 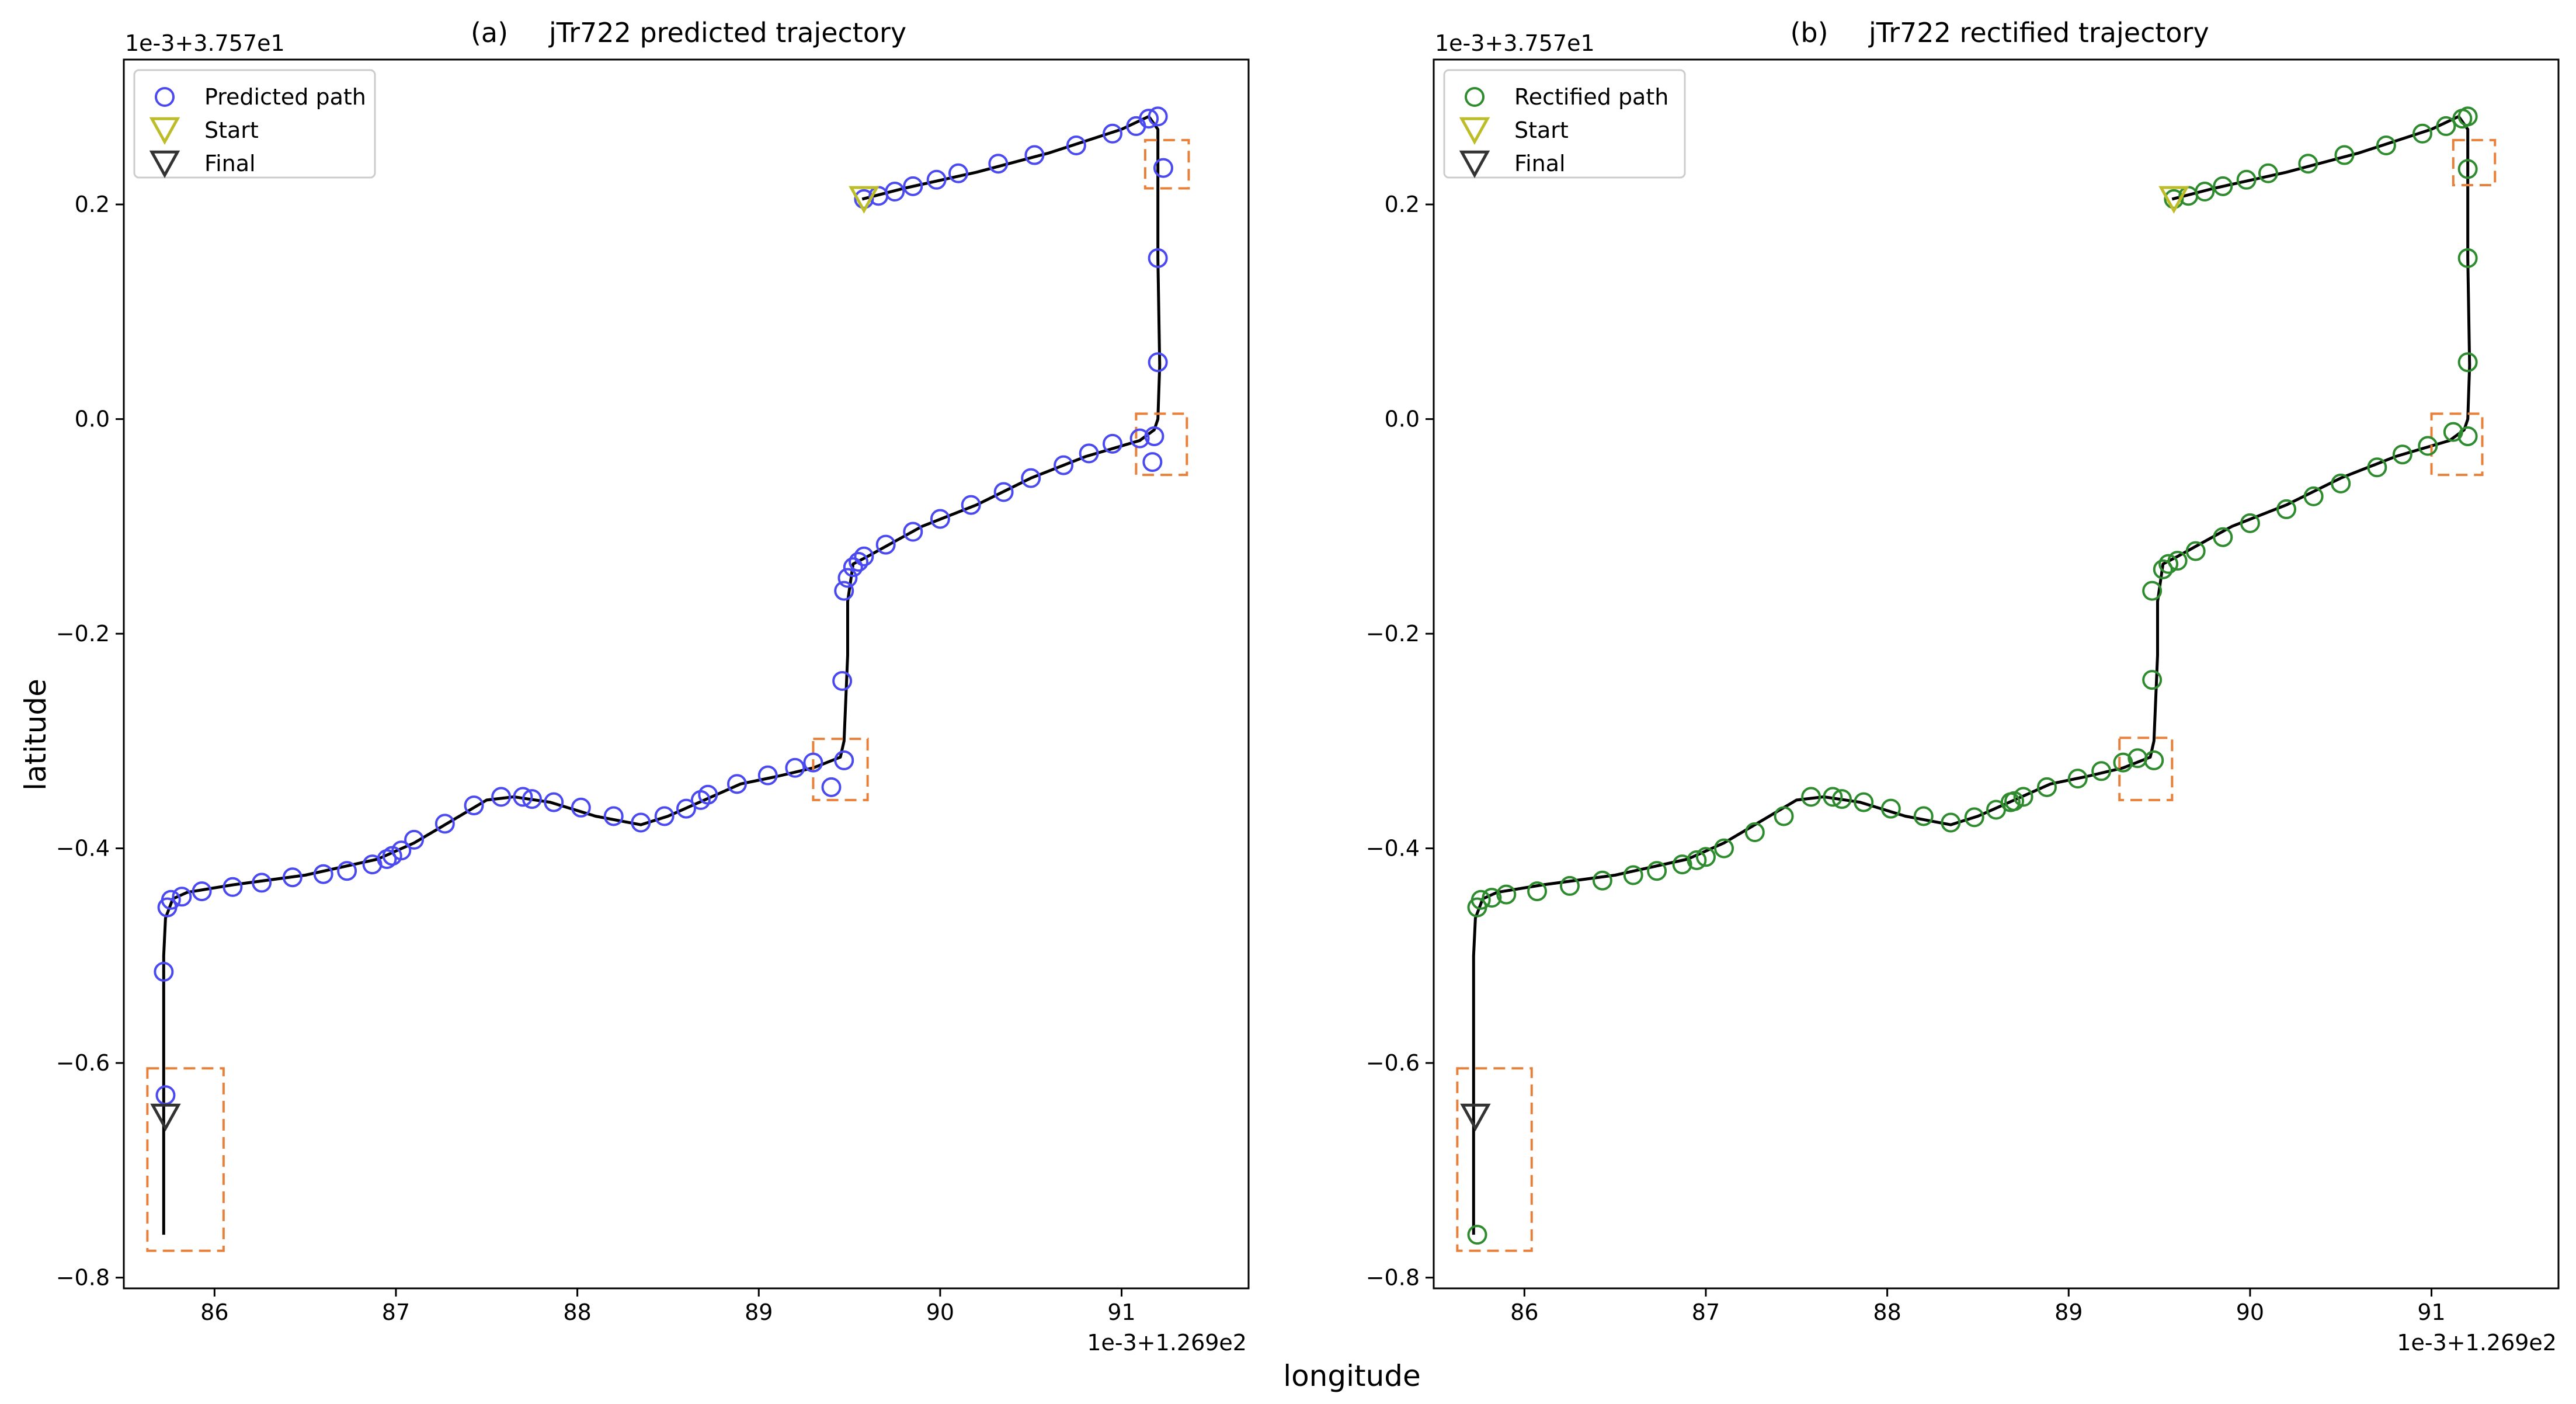 What do you see at coordinates (36, 735) in the screenshot?
I see `y-axis-label: latitude` at bounding box center [36, 735].